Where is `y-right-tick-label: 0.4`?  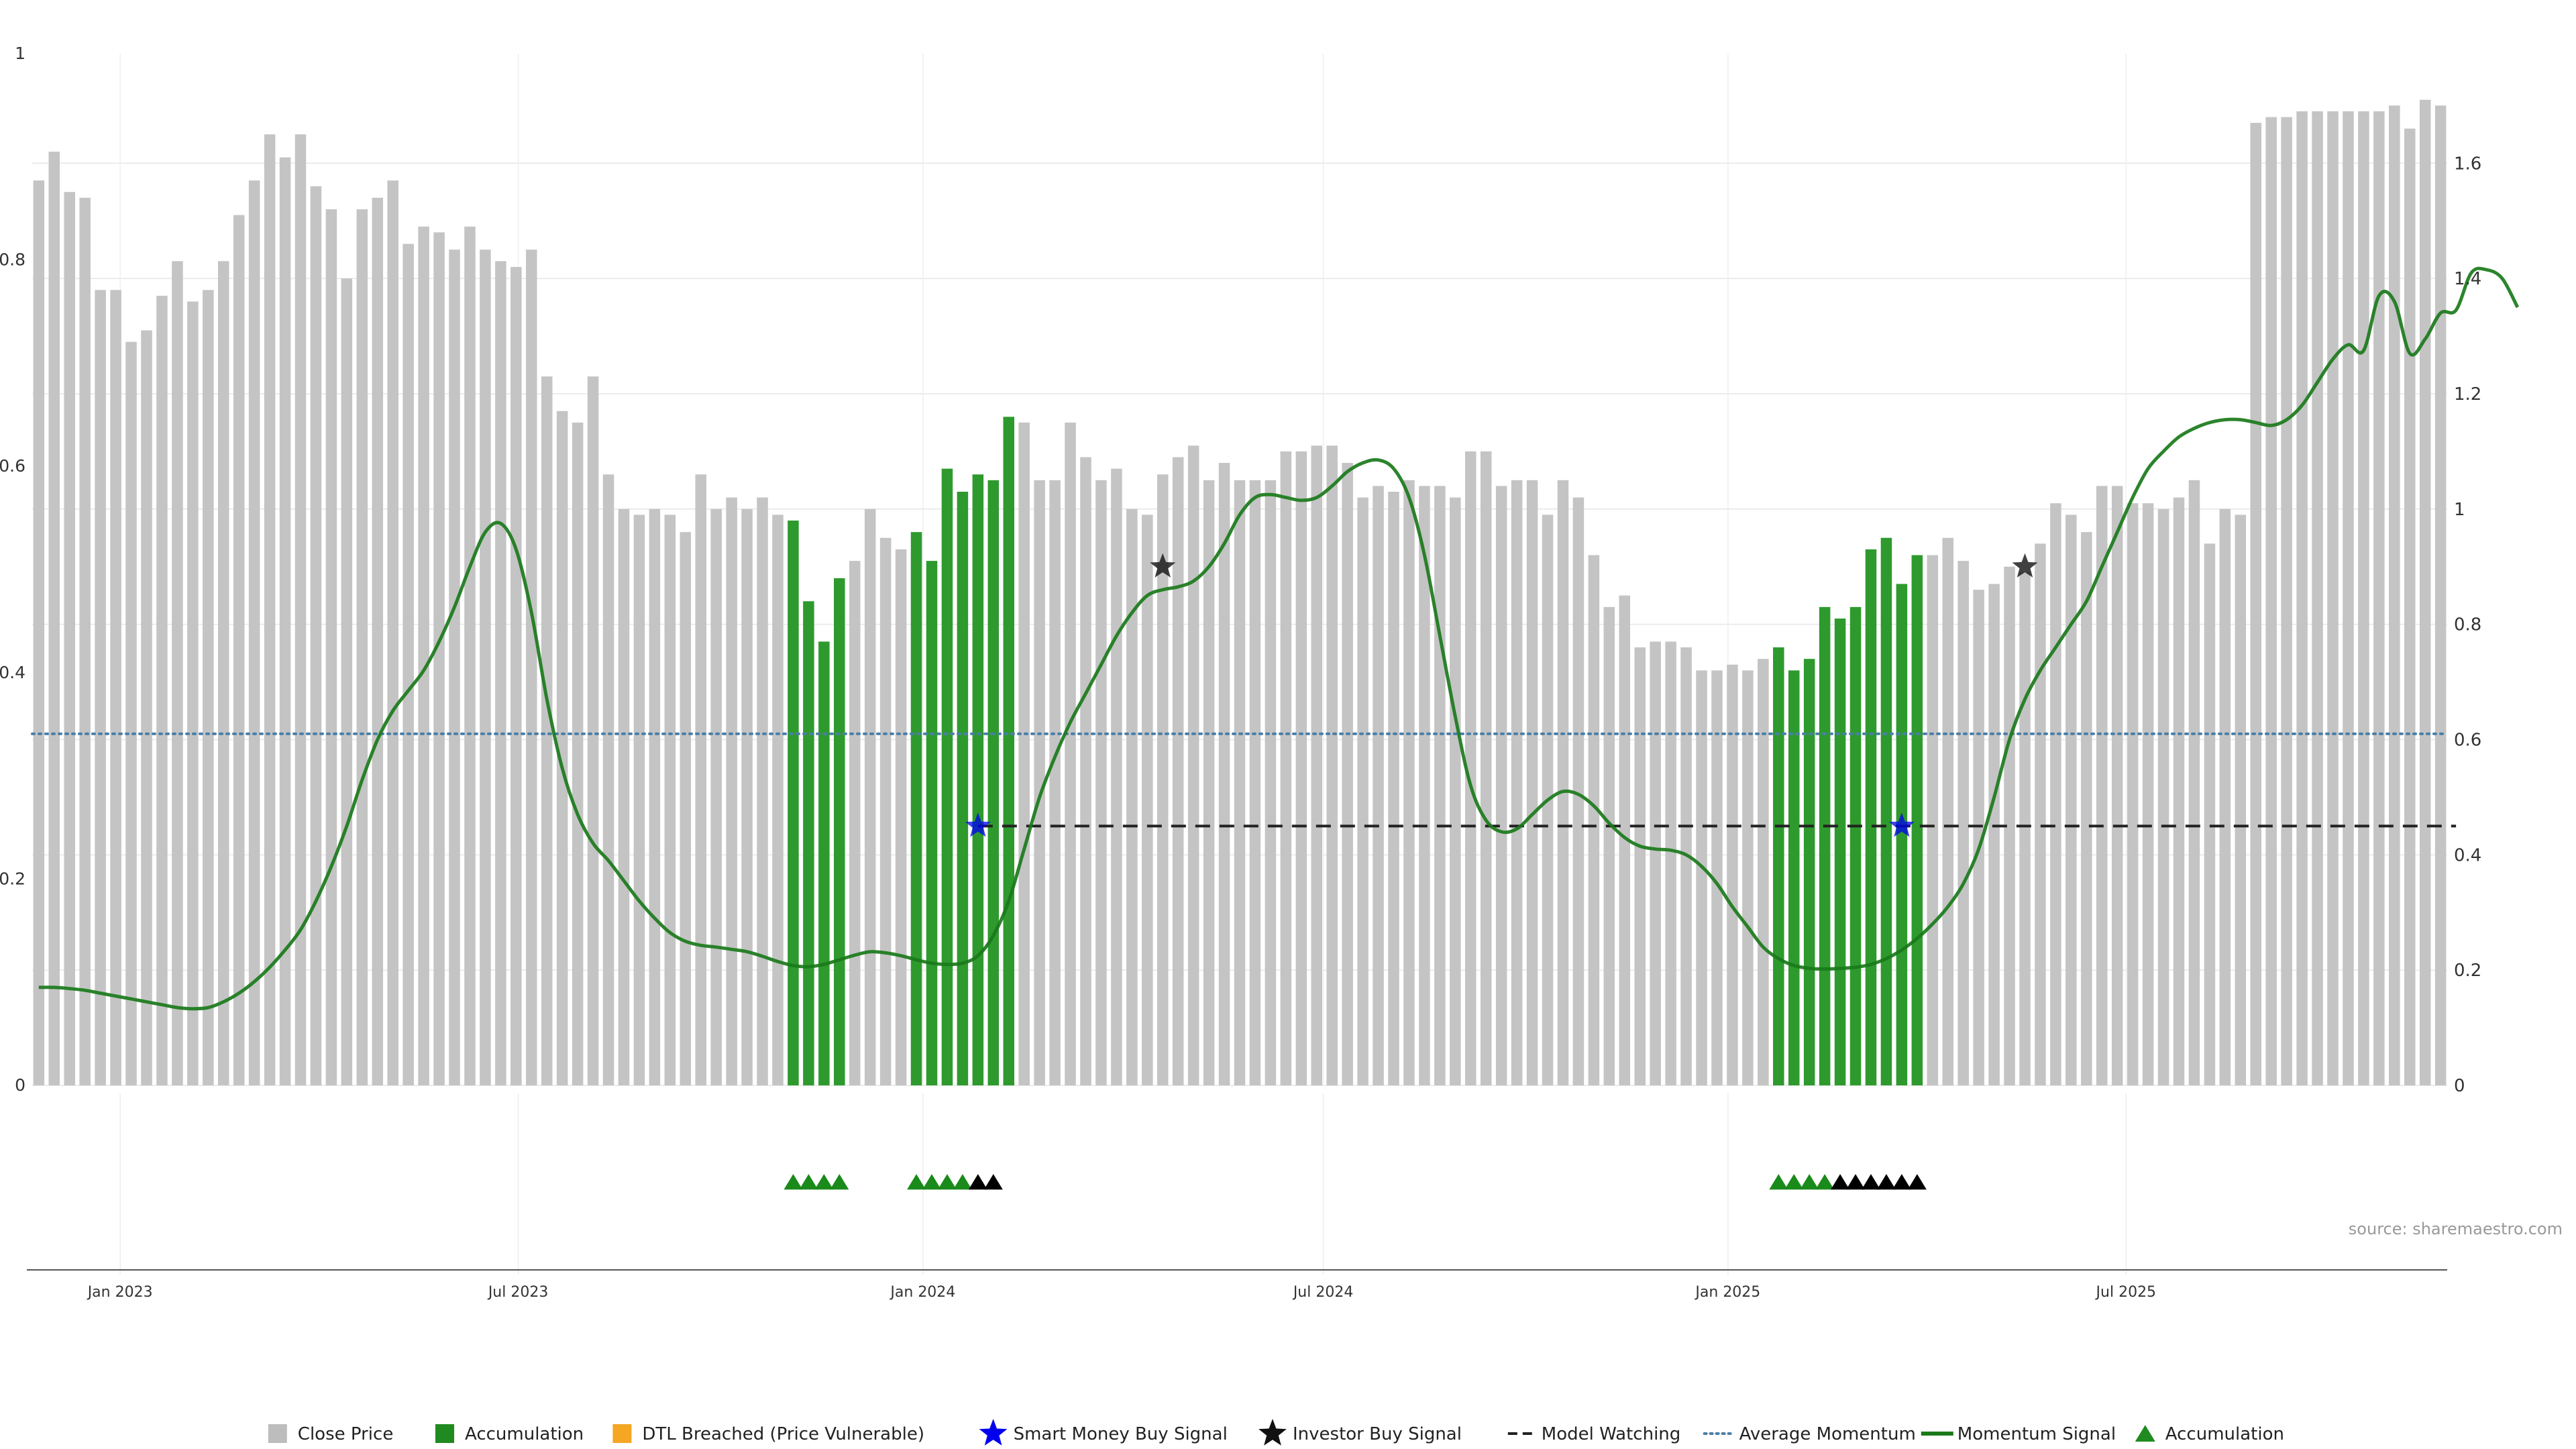
y-right-tick-label: 0.4 is located at coordinates (2467, 855).